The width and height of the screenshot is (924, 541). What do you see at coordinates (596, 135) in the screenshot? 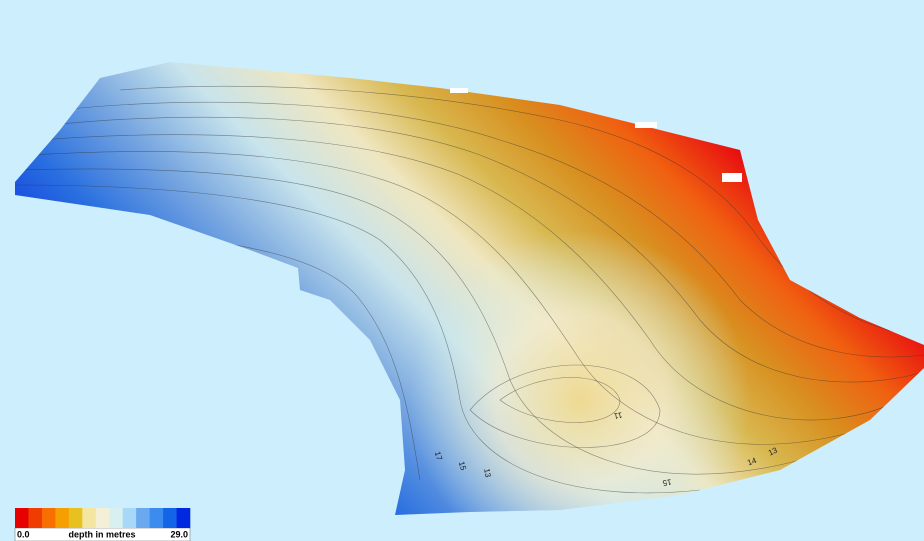
I see `no-data-patches` at bounding box center [596, 135].